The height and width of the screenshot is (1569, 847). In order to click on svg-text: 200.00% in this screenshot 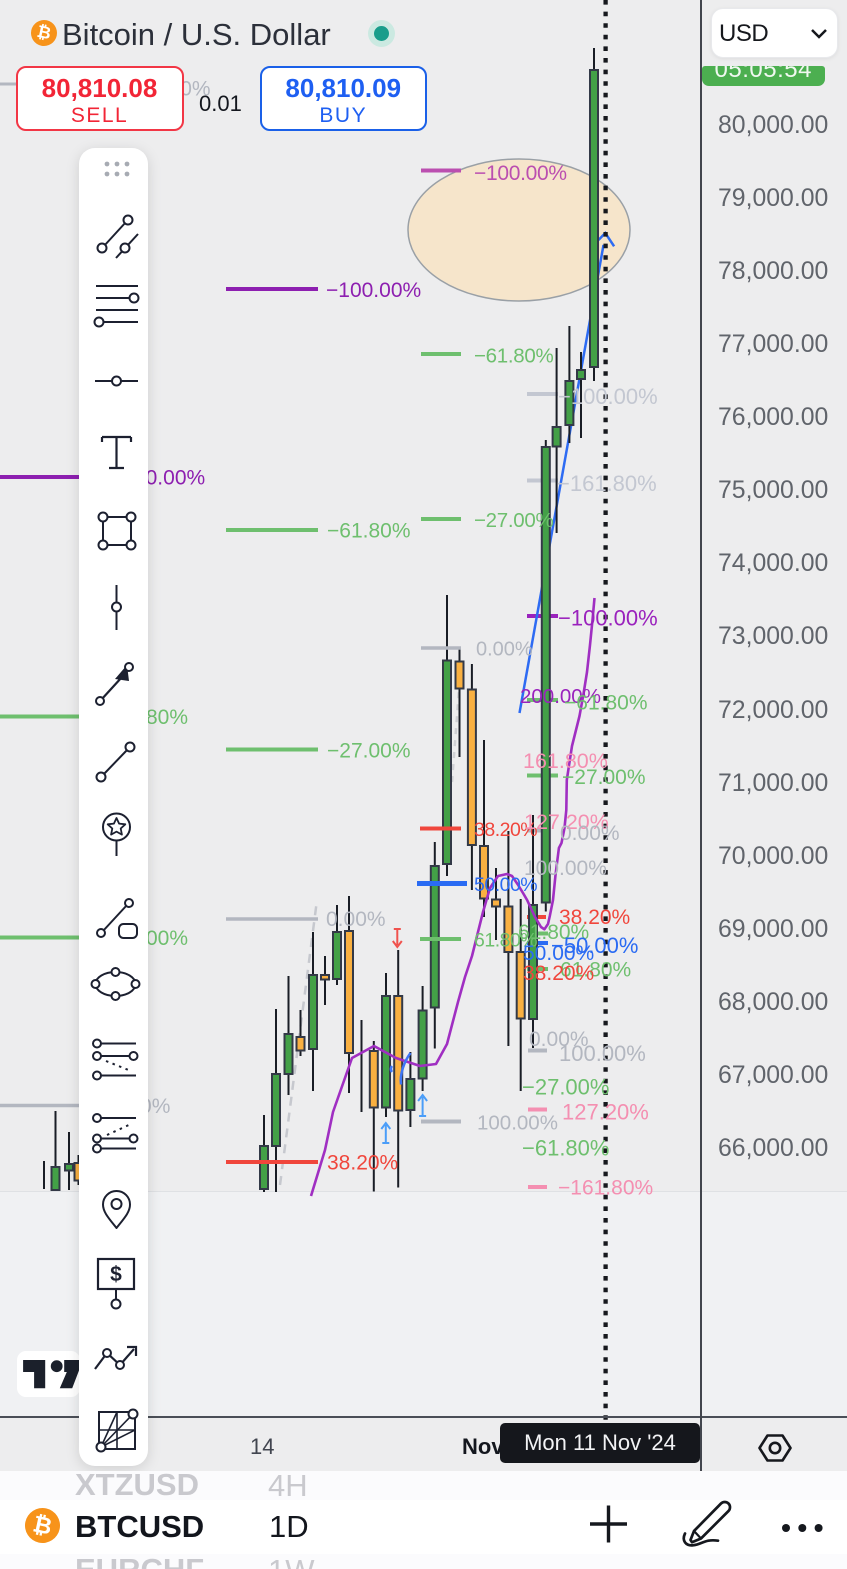, I will do `click(560, 696)`.